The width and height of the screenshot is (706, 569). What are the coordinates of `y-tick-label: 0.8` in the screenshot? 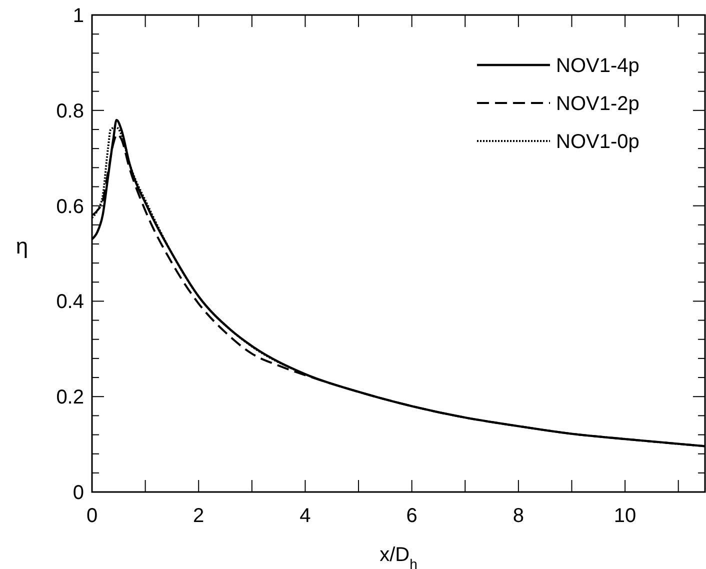 It's located at (70, 111).